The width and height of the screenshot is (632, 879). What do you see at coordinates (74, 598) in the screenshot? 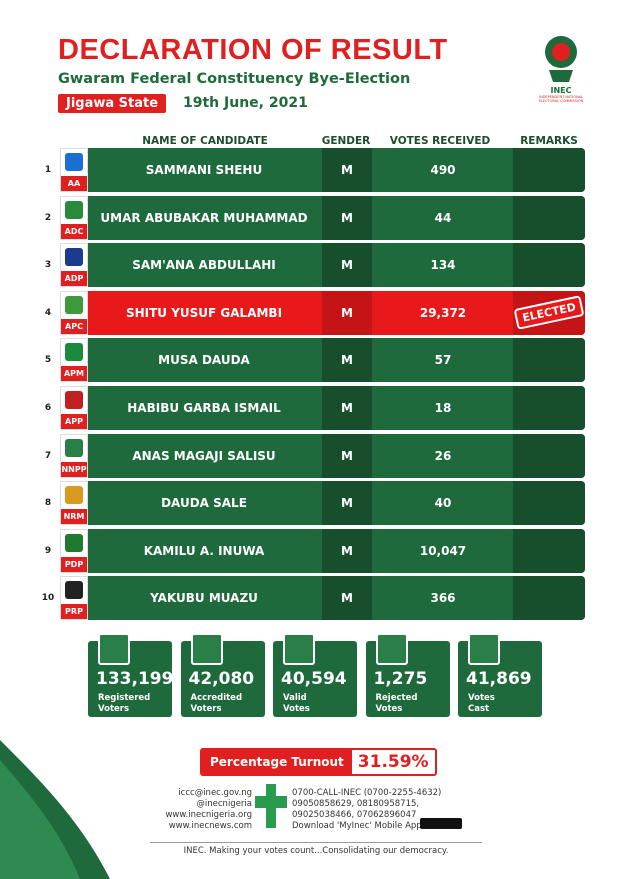
I see `party-logo: PRP` at bounding box center [74, 598].